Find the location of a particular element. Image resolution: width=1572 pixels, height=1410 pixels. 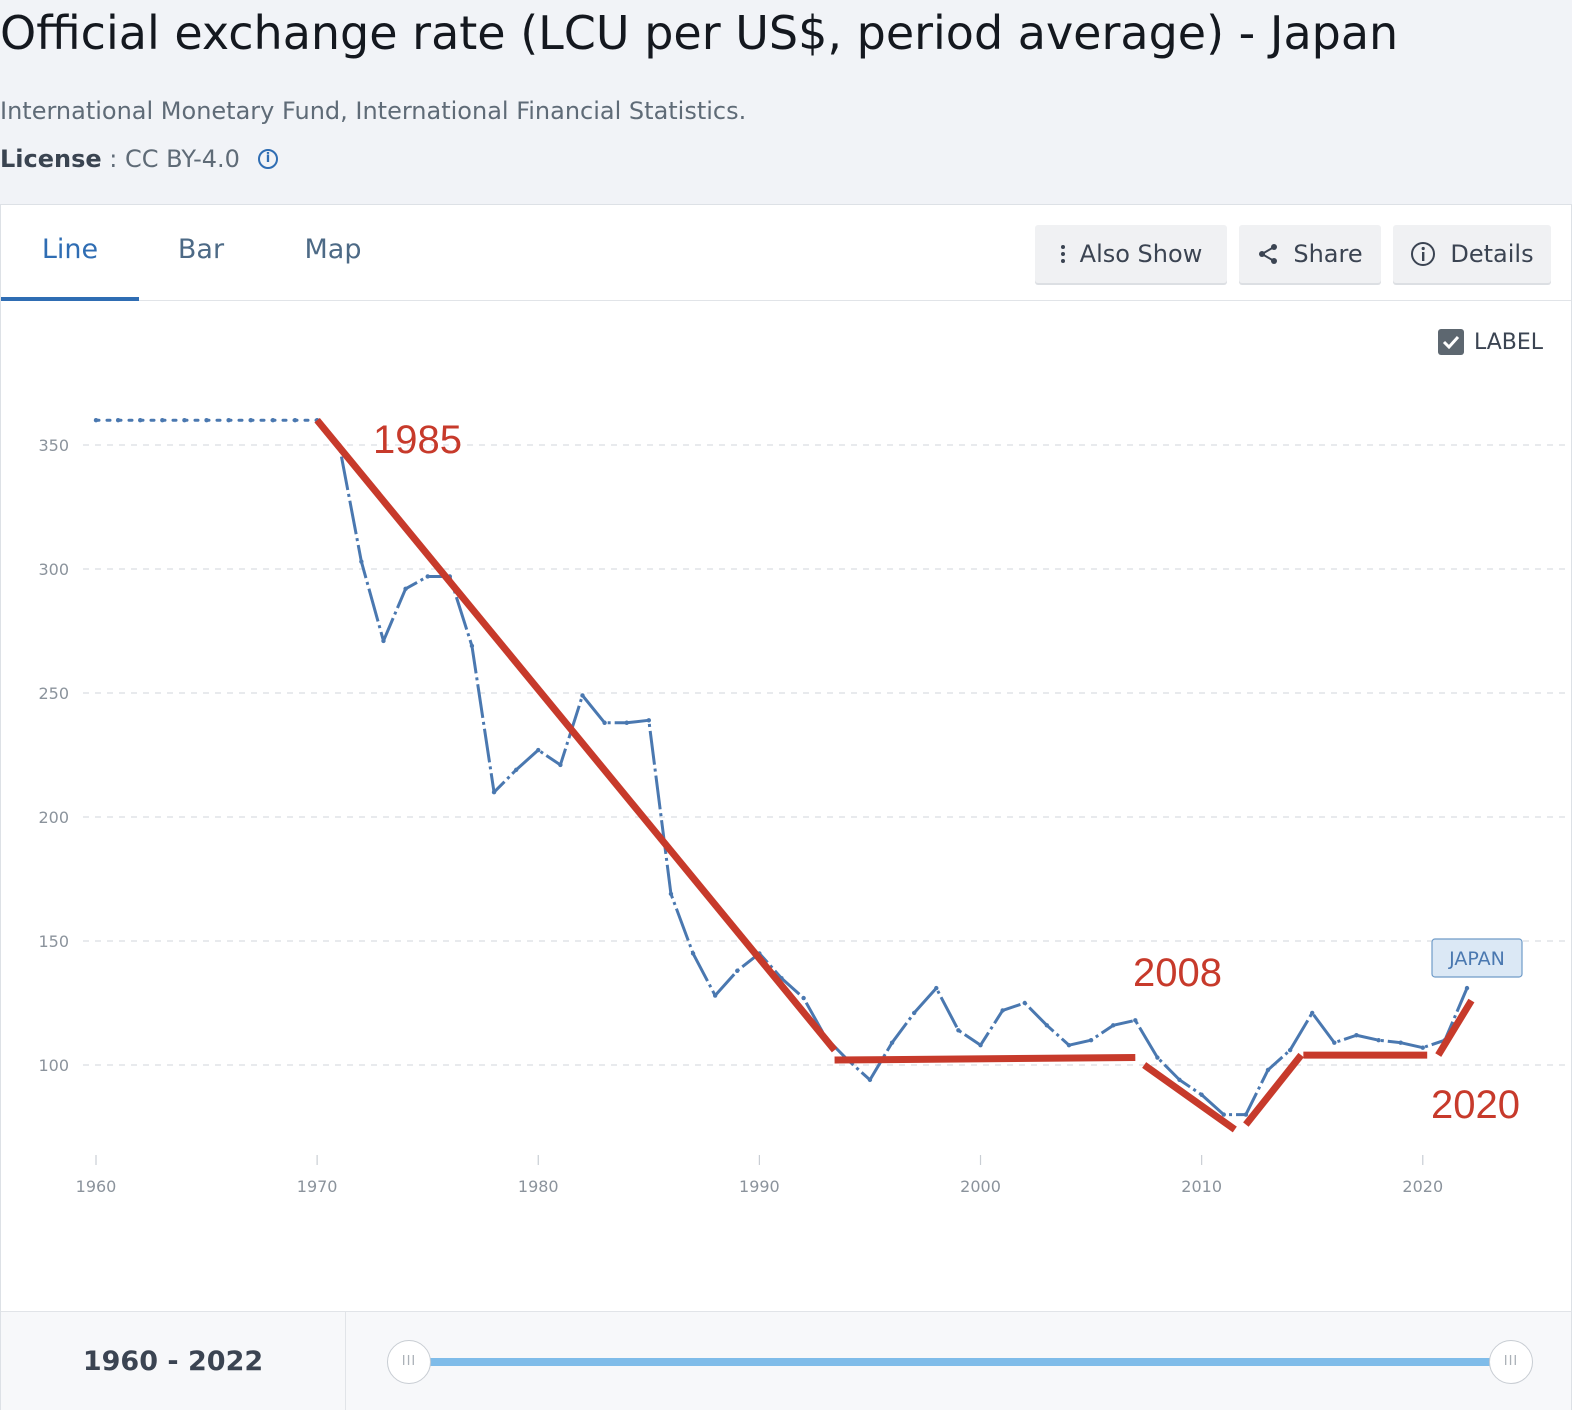

y-tick-label: 300 is located at coordinates (53, 569).